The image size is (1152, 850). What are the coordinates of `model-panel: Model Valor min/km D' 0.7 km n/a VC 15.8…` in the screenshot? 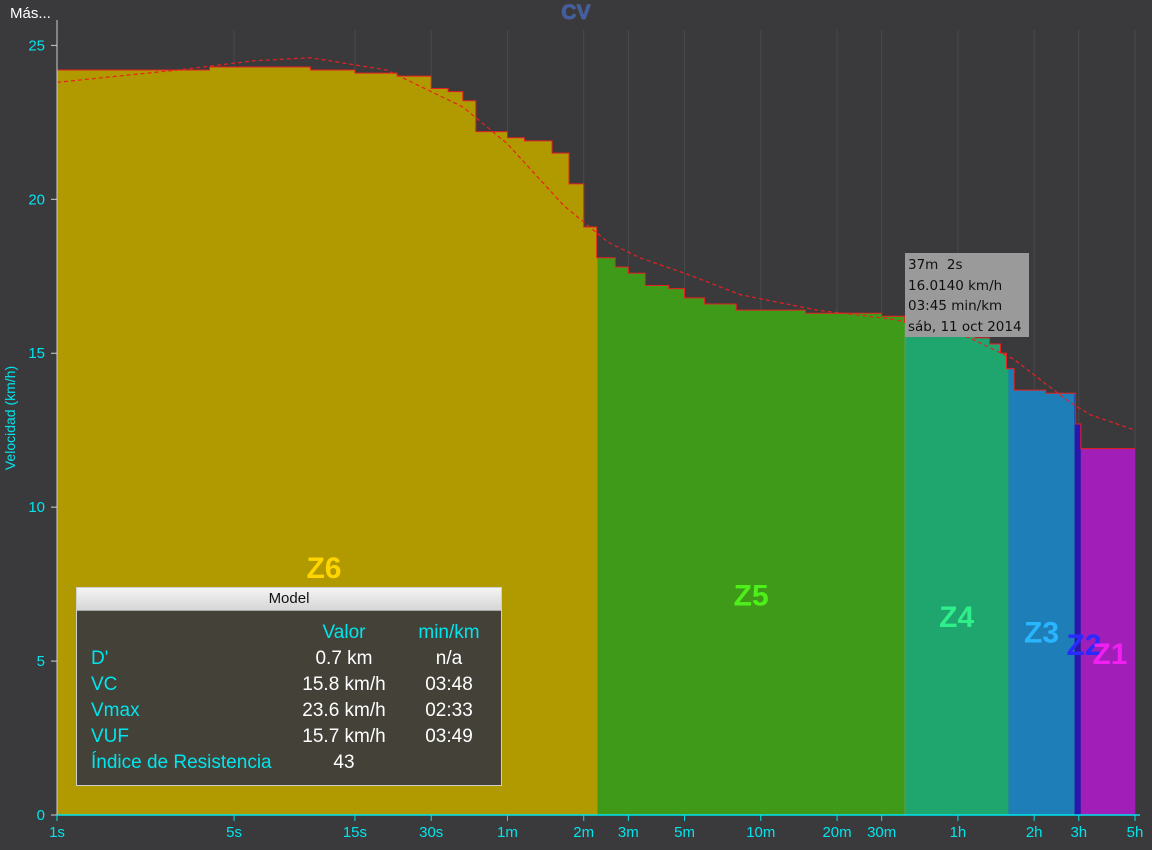 It's located at (289, 686).